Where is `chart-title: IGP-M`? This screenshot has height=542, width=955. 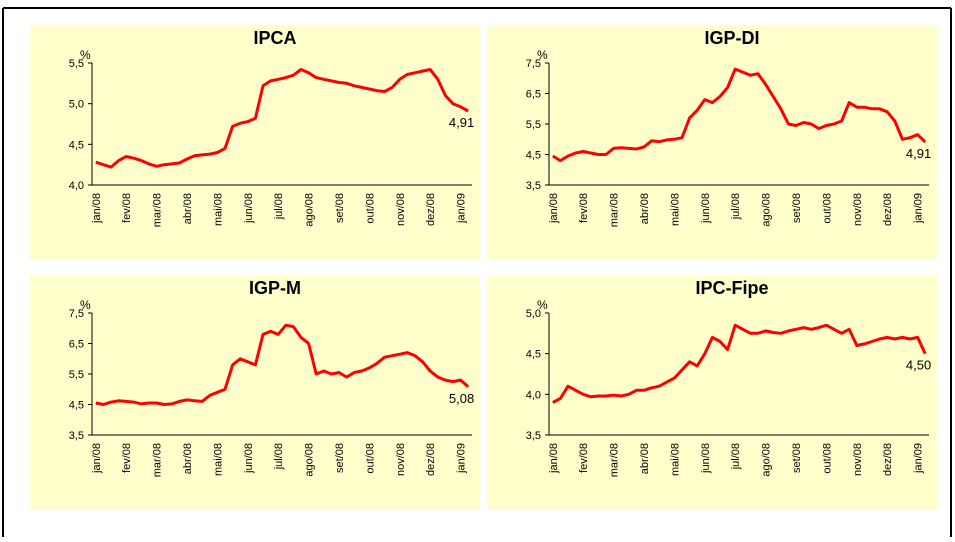
chart-title: IGP-M is located at coordinates (275, 288).